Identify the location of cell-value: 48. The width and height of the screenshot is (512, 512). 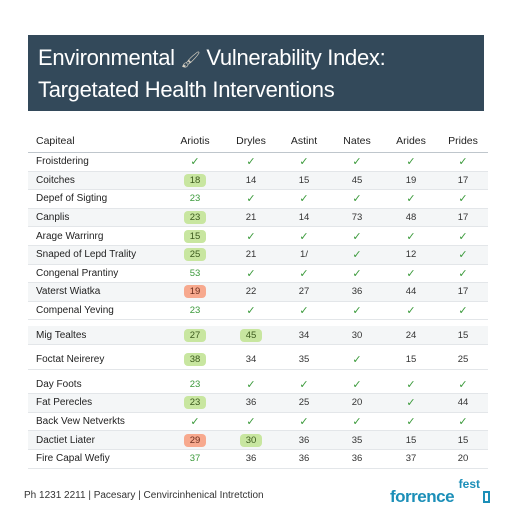
(411, 218).